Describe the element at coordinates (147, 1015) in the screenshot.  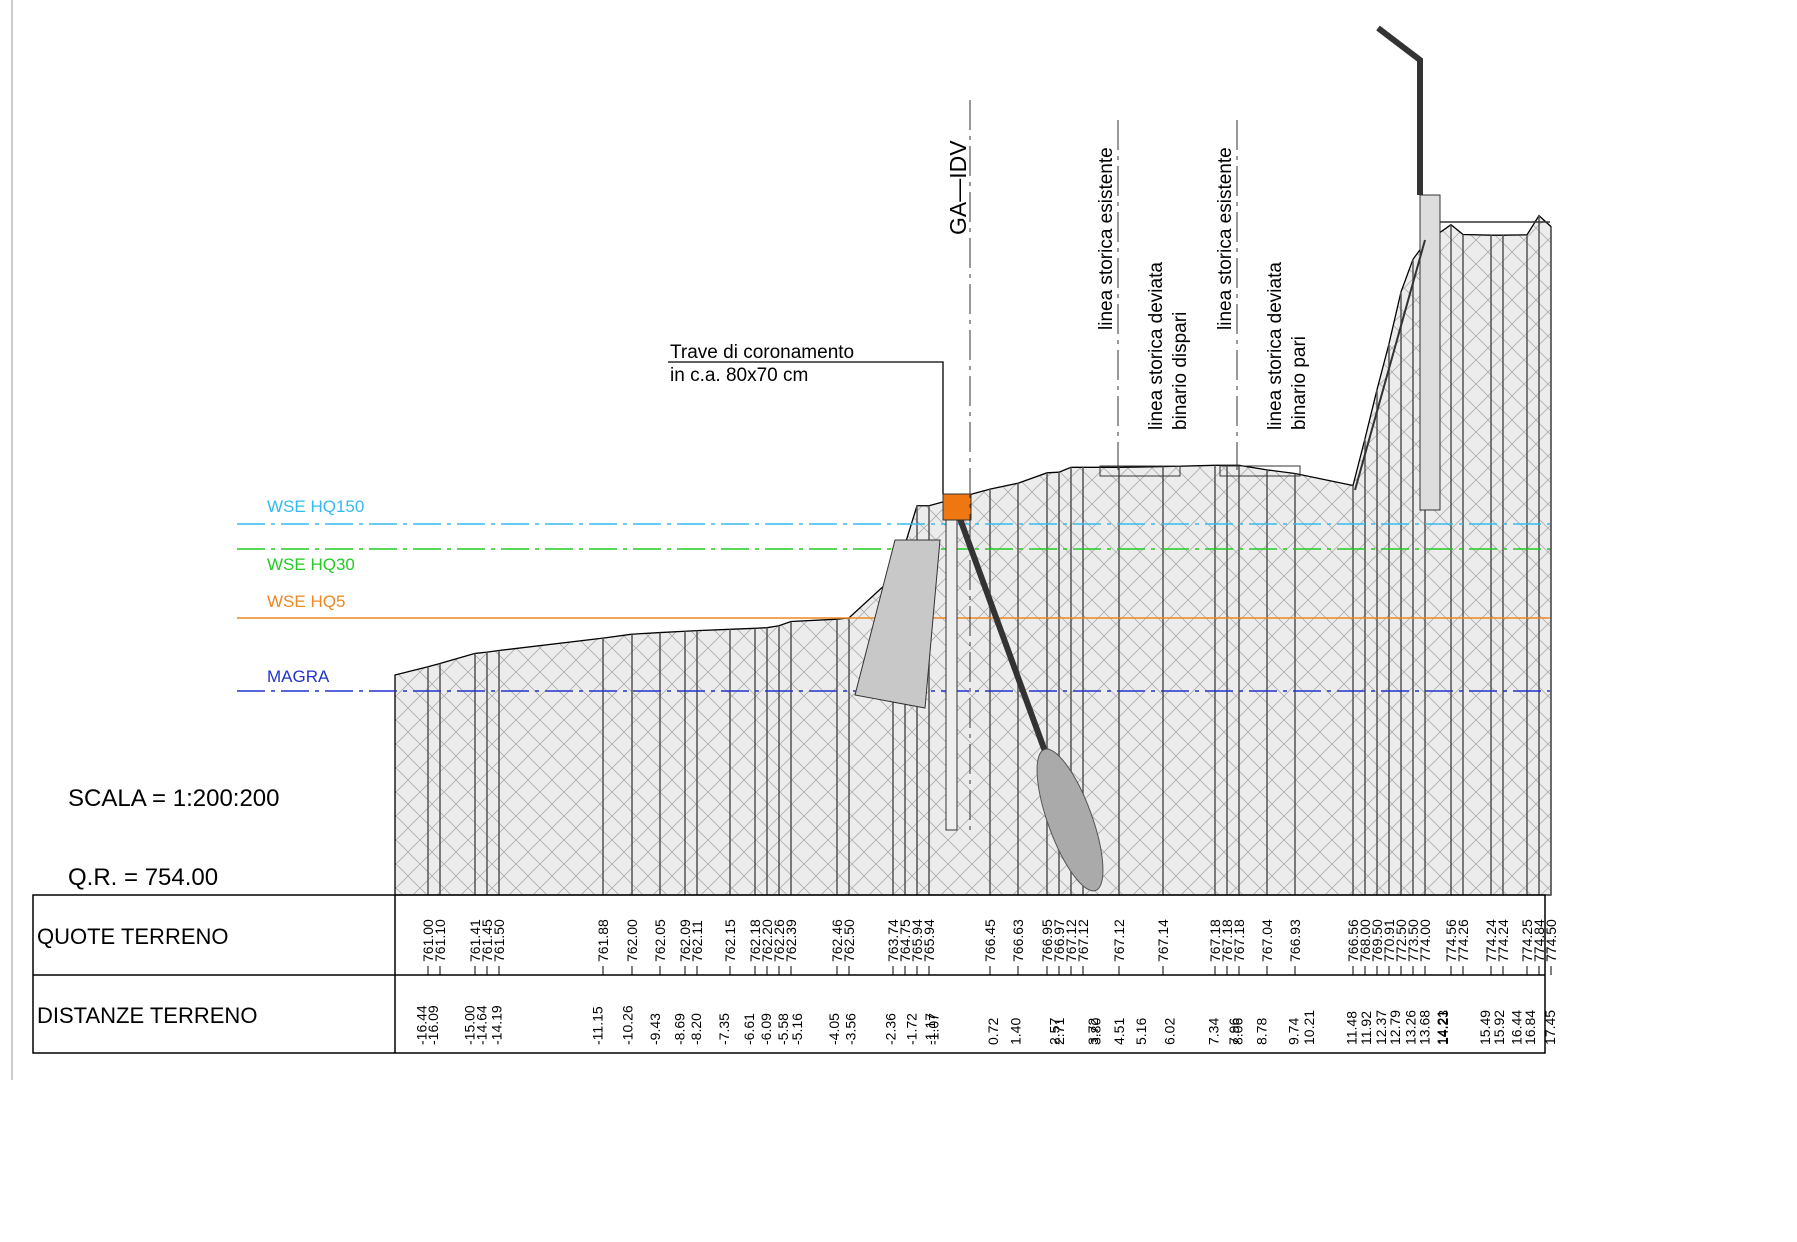
I see `row-header: DISTANZE TERRENO` at that location.